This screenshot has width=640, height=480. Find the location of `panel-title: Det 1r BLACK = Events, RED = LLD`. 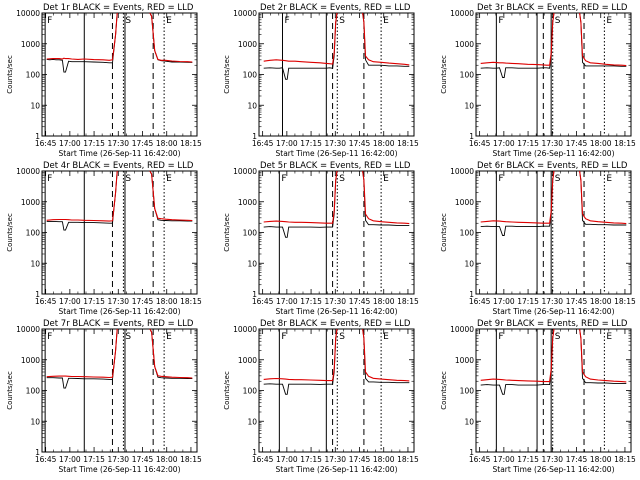

panel-title: Det 1r BLACK = Events, RED = LLD is located at coordinates (118, 8).